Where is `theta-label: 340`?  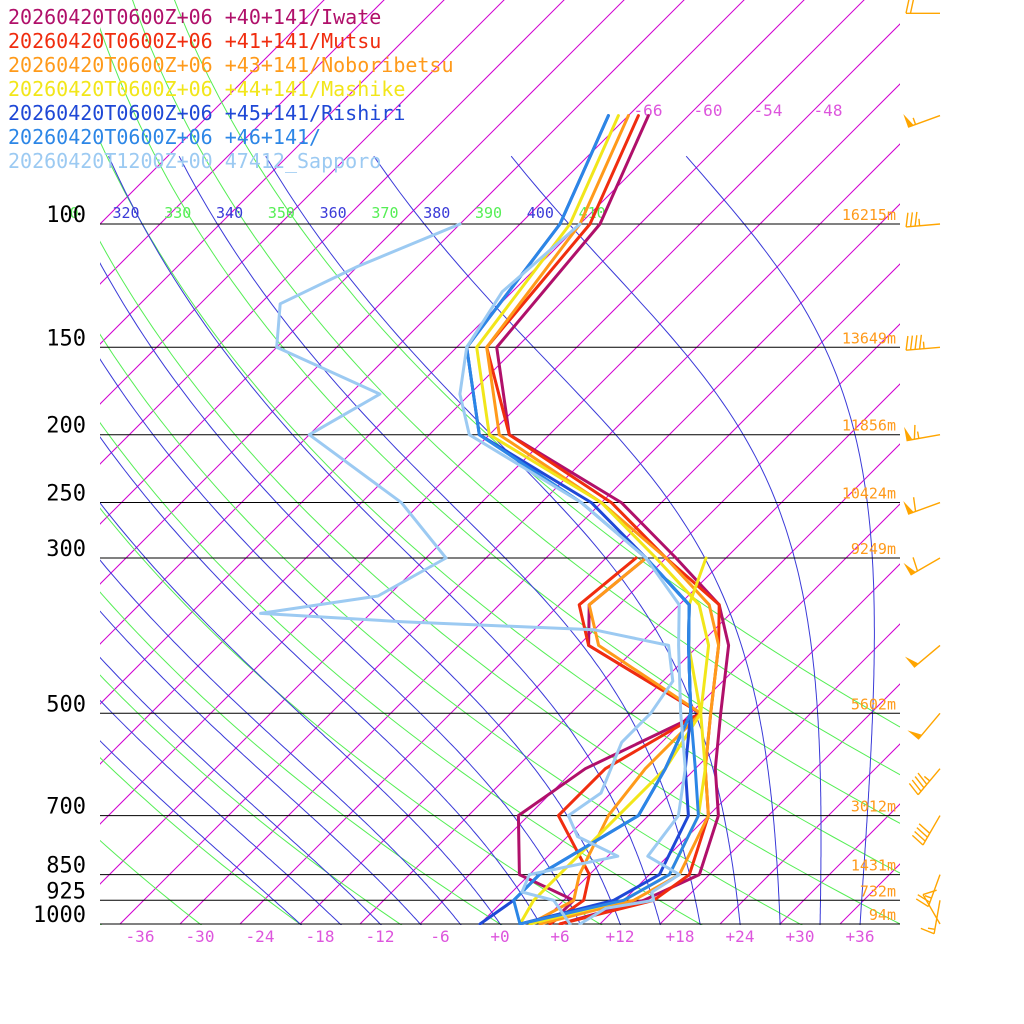
theta-label: 340 is located at coordinates (229, 213).